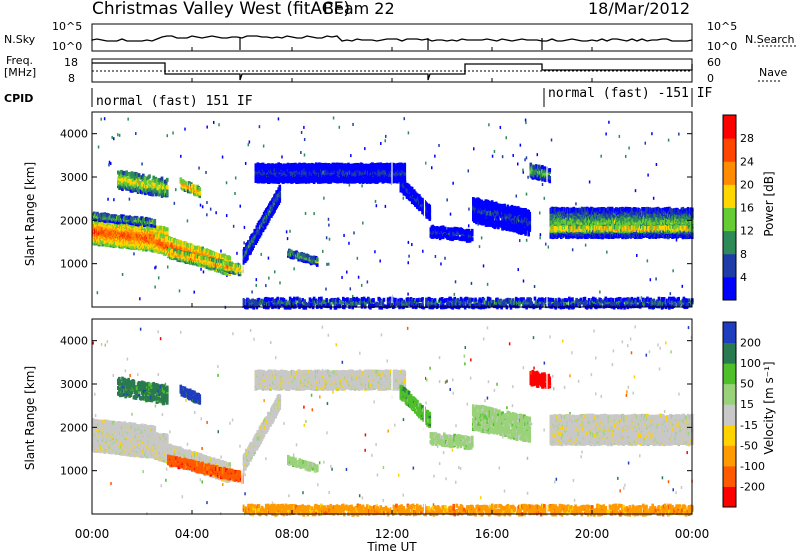 The height and width of the screenshot is (558, 800). Describe the element at coordinates (20, 39) in the screenshot. I see `sky-left-label: N.Sky` at that location.